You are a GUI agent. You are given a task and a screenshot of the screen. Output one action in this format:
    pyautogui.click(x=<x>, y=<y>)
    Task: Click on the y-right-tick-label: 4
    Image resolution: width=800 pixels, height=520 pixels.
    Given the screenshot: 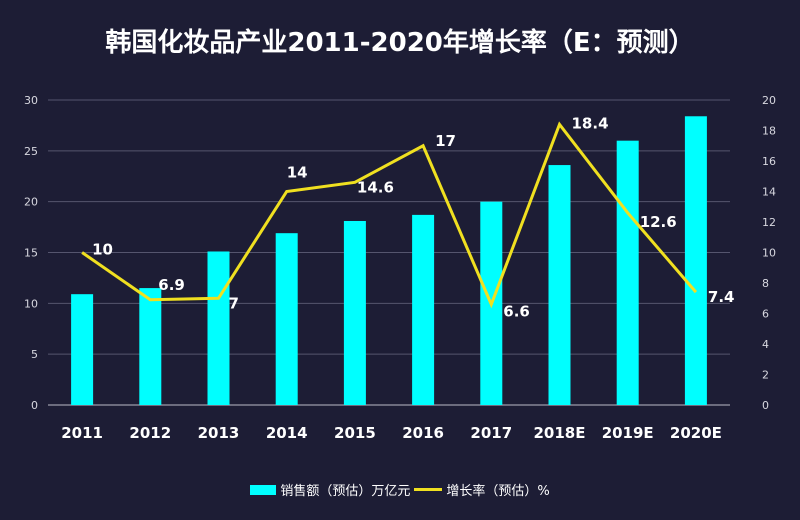 What is the action you would take?
    pyautogui.click(x=765, y=344)
    